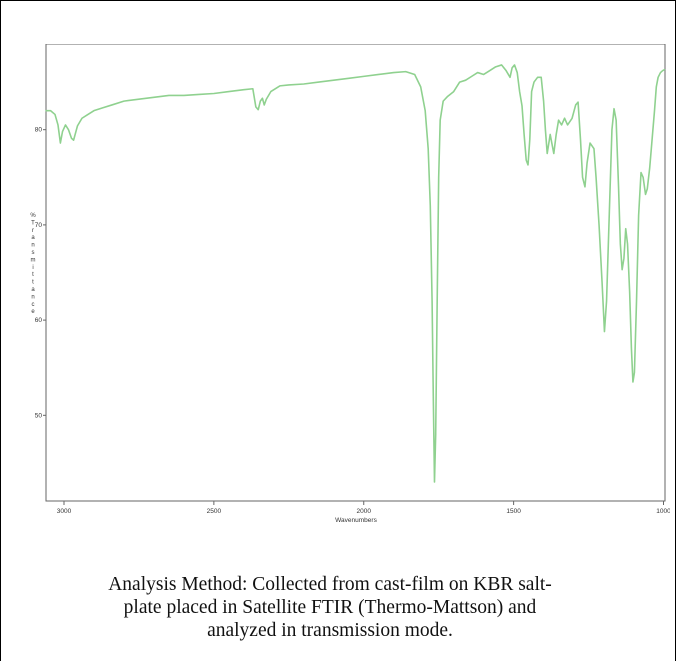 The height and width of the screenshot is (661, 676). I want to click on y-axis-label-char: m, so click(33, 260).